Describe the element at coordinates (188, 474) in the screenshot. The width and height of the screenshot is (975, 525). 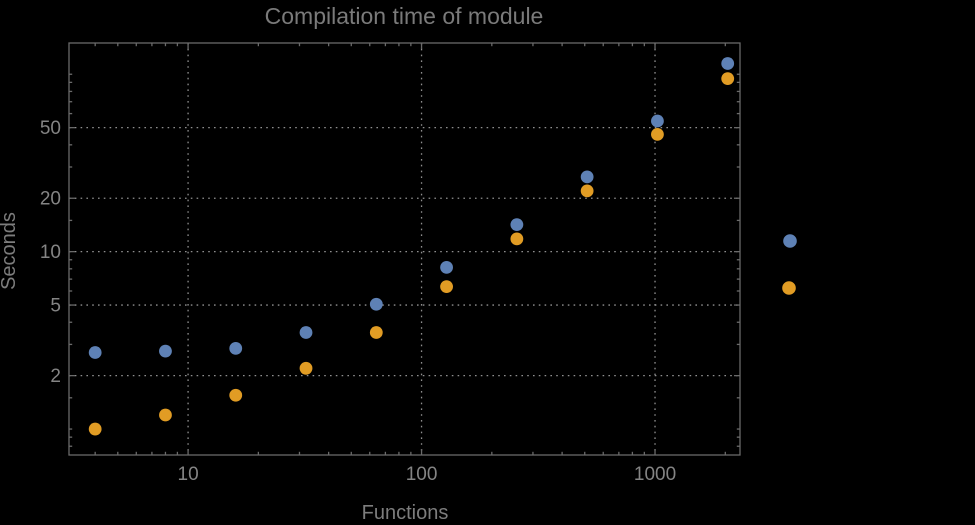
I see `x-tick-label: 10` at that location.